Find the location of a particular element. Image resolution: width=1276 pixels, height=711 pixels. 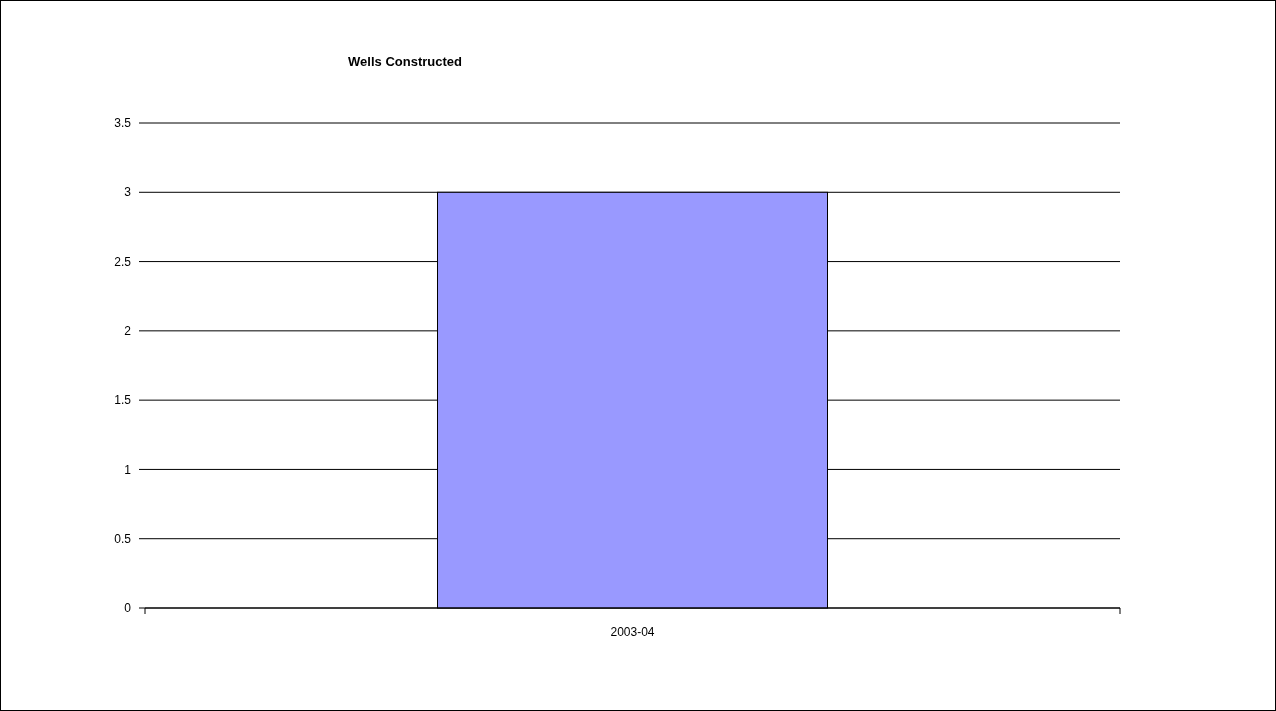

y-tick-label: 3 is located at coordinates (128, 192).